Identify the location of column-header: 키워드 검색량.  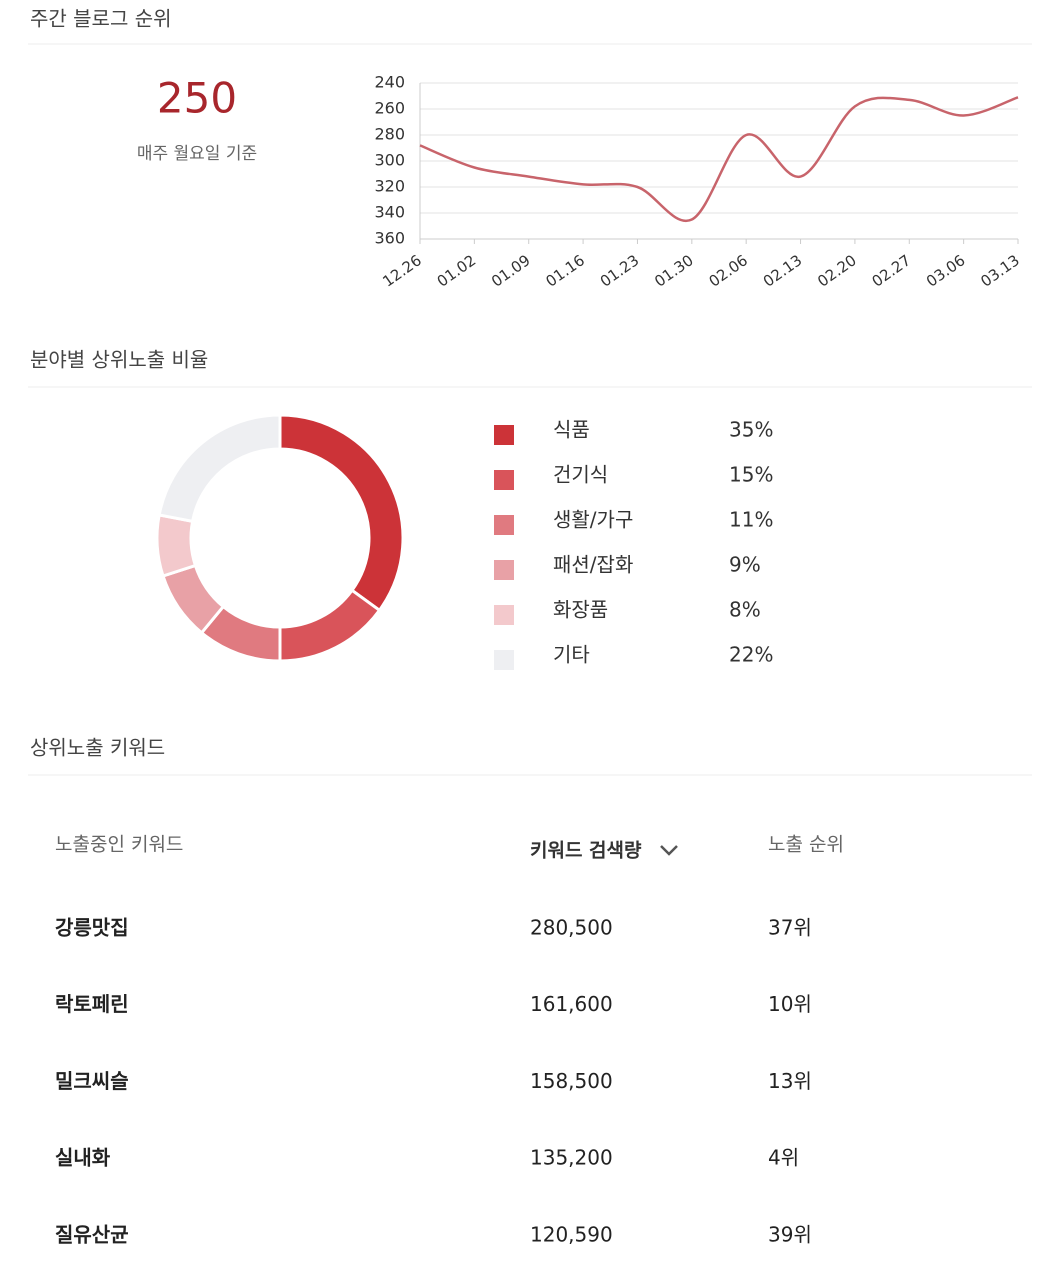
(586, 851).